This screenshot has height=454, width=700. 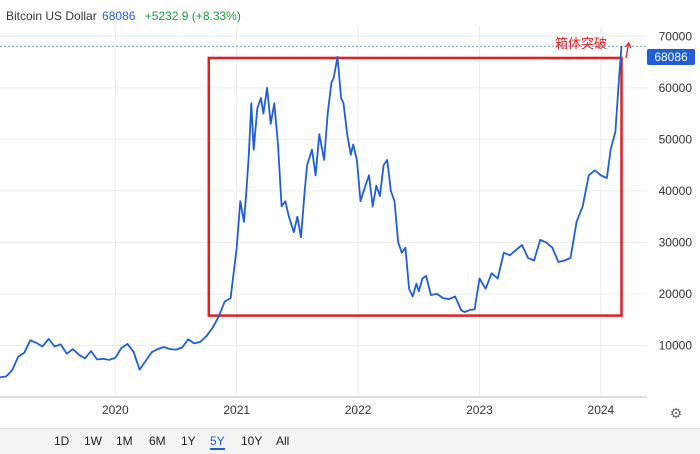 What do you see at coordinates (676, 413) in the screenshot?
I see `settings-gear-icon: ⚙` at bounding box center [676, 413].